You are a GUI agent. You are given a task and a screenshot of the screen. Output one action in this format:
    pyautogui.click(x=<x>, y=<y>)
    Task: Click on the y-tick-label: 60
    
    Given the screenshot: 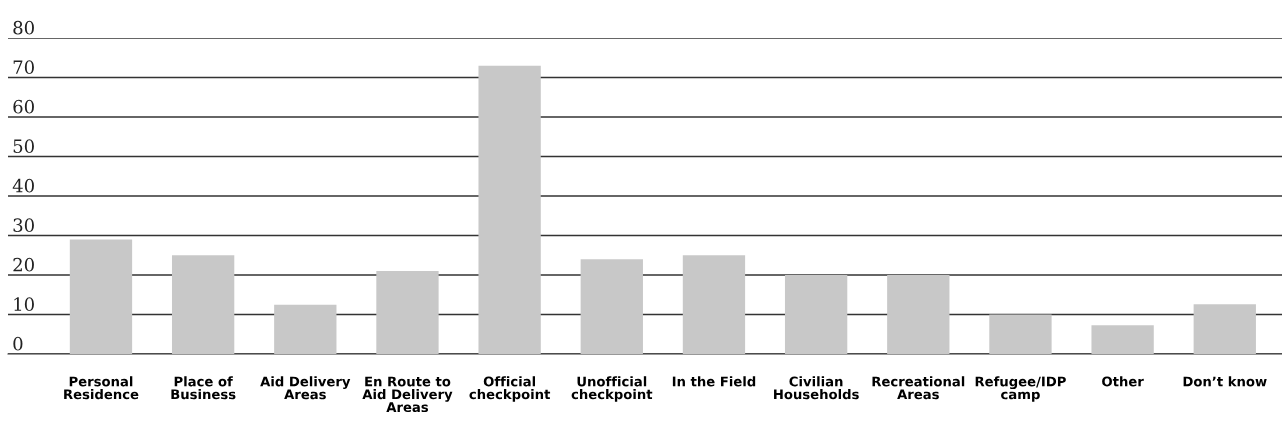 What is the action you would take?
    pyautogui.click(x=23, y=106)
    